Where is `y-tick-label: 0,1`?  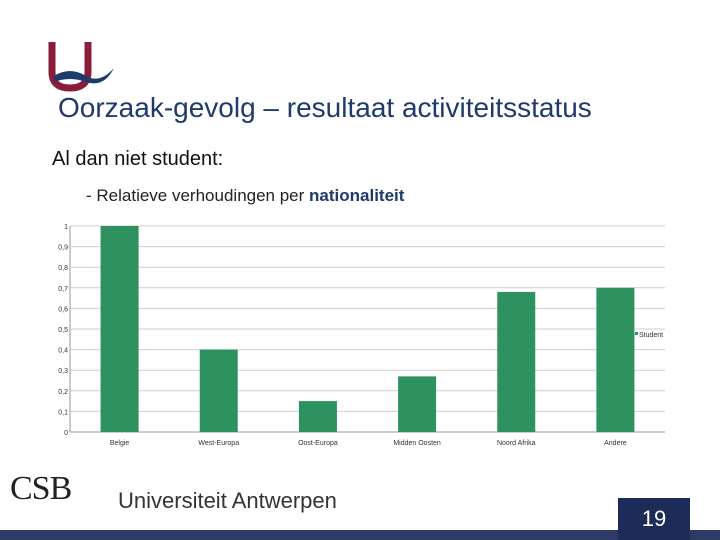
y-tick-label: 0,1 is located at coordinates (63, 412).